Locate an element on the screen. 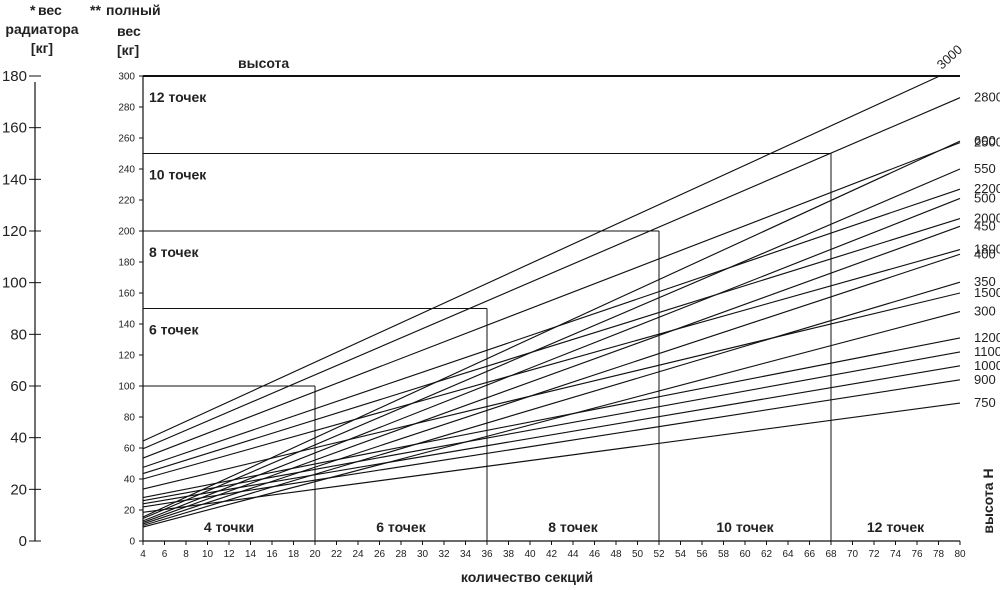 The width and height of the screenshot is (1000, 590). x-tick-label: 16 is located at coordinates (272, 554).